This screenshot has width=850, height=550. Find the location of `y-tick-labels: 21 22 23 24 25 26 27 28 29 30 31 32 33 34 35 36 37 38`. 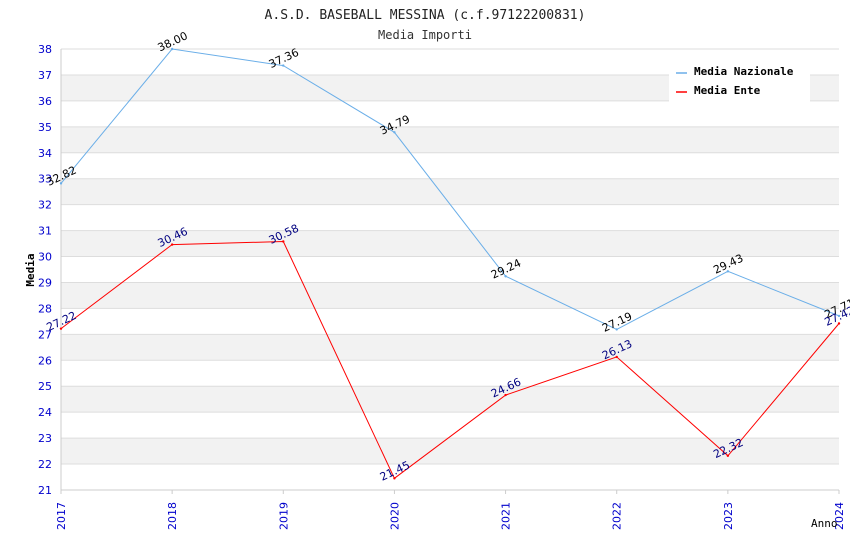

y-tick-labels: 21 22 23 24 25 26 27 28 29 30 31 32 33 34 35 36 37 38 is located at coordinates (45, 270).